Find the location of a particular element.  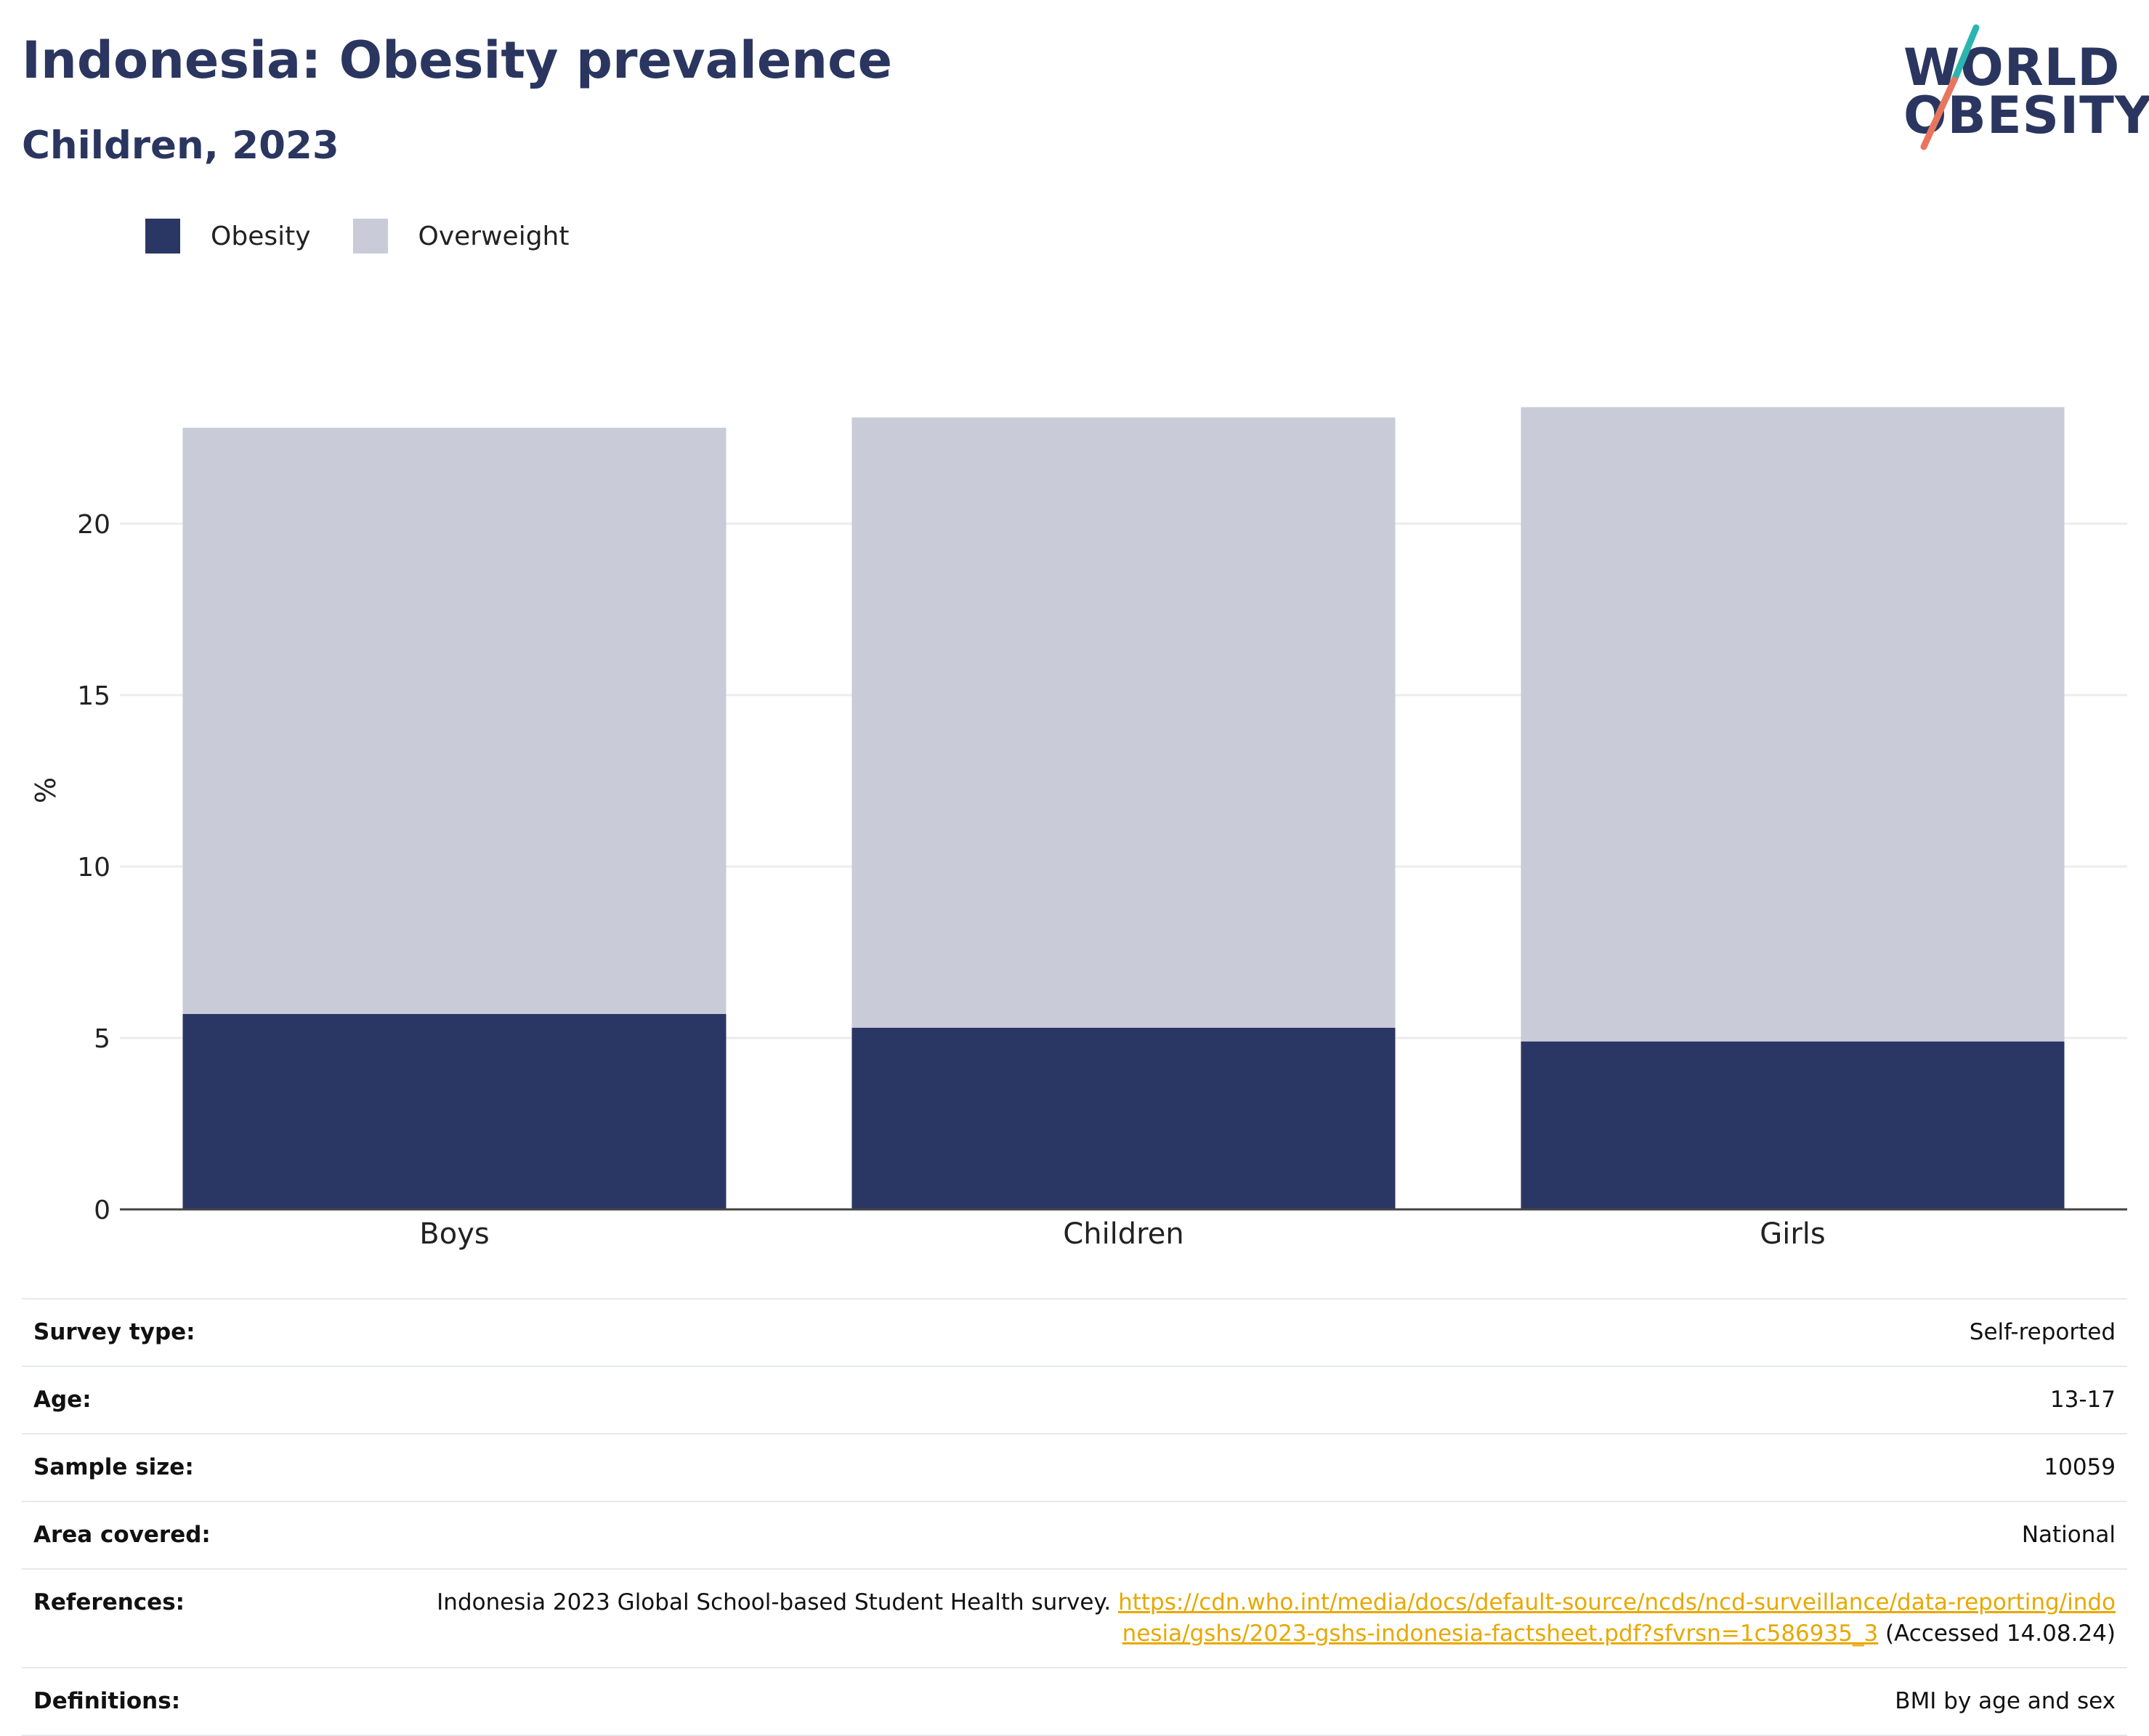

y-tick-label: 10 is located at coordinates (94, 868).